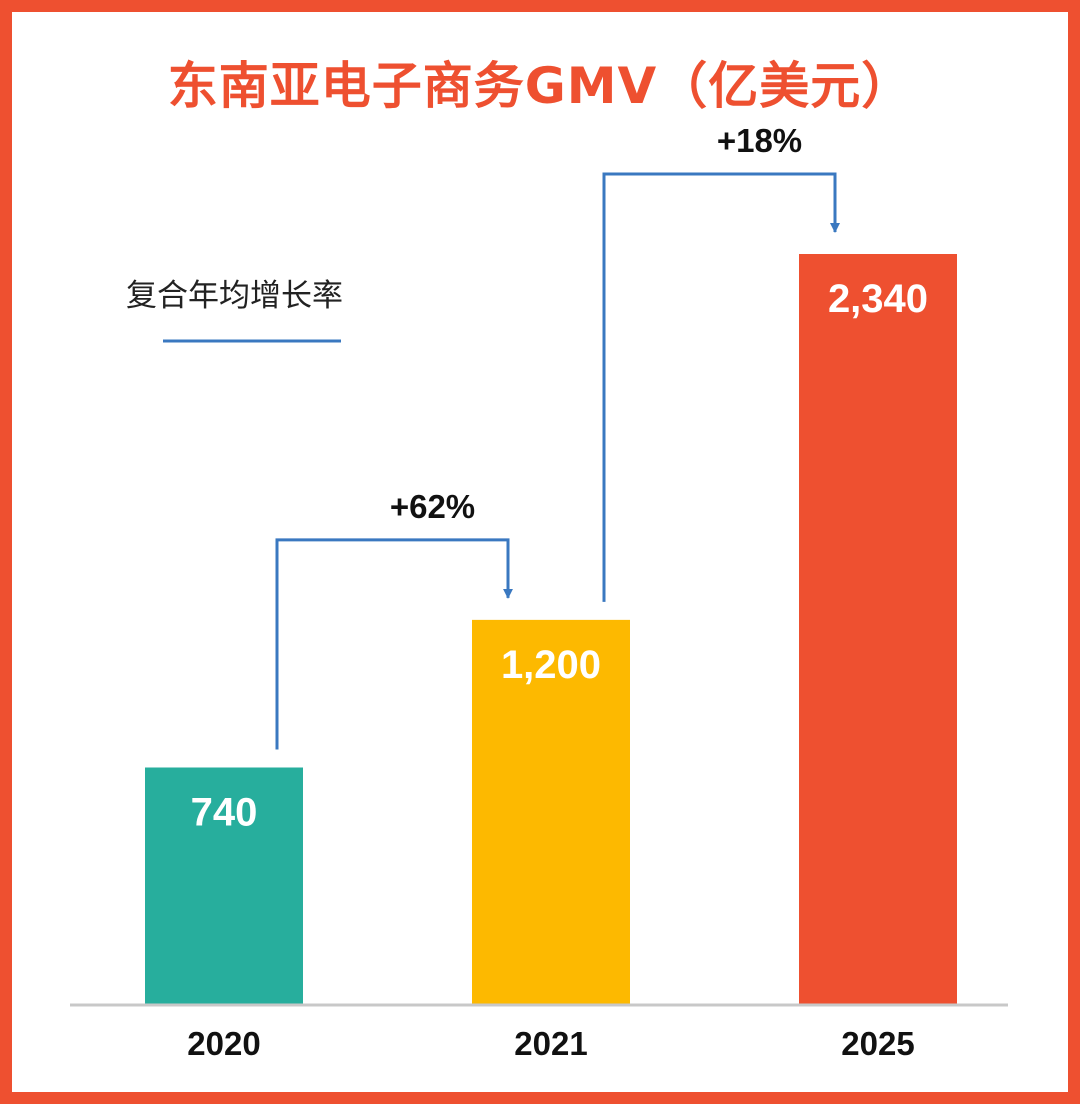 The width and height of the screenshot is (1080, 1104). What do you see at coordinates (551, 665) in the screenshot?
I see `bar-value-label-2021: 1,200` at bounding box center [551, 665].